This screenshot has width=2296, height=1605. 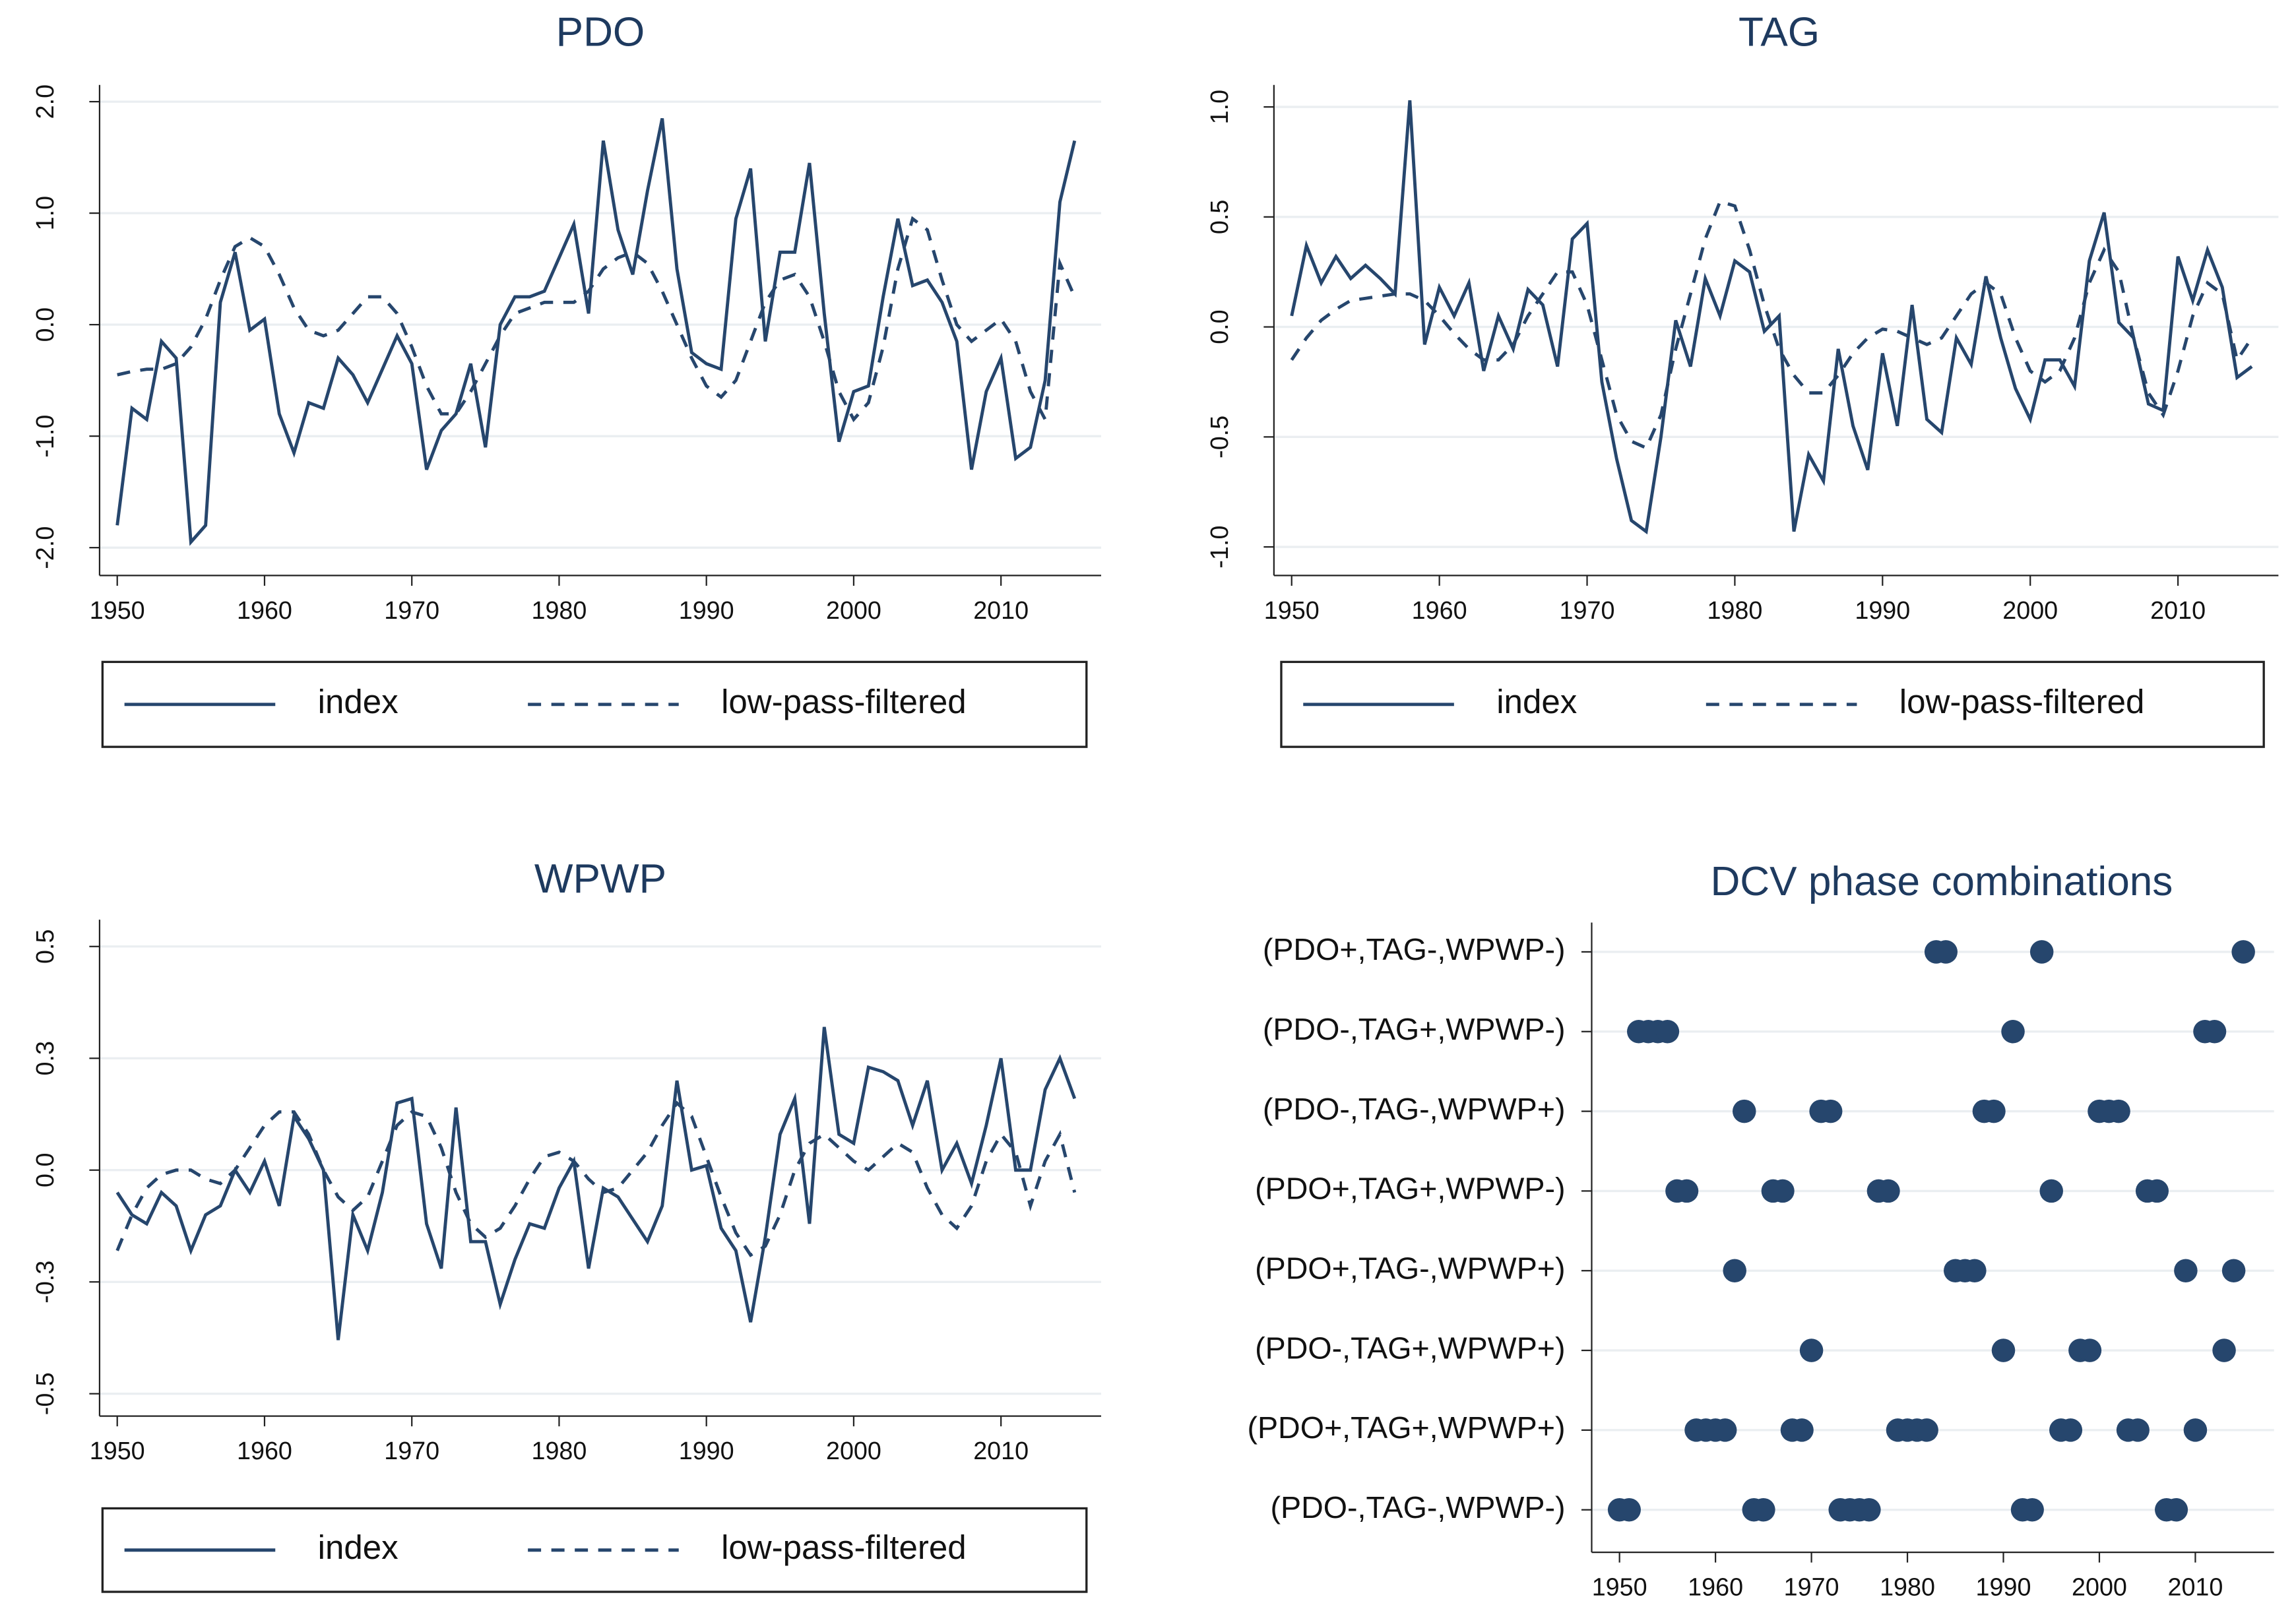 What do you see at coordinates (1418, 1507) in the screenshot?
I see `y-tick-label: (PDO-,TAG-,WPWP-)` at bounding box center [1418, 1507].